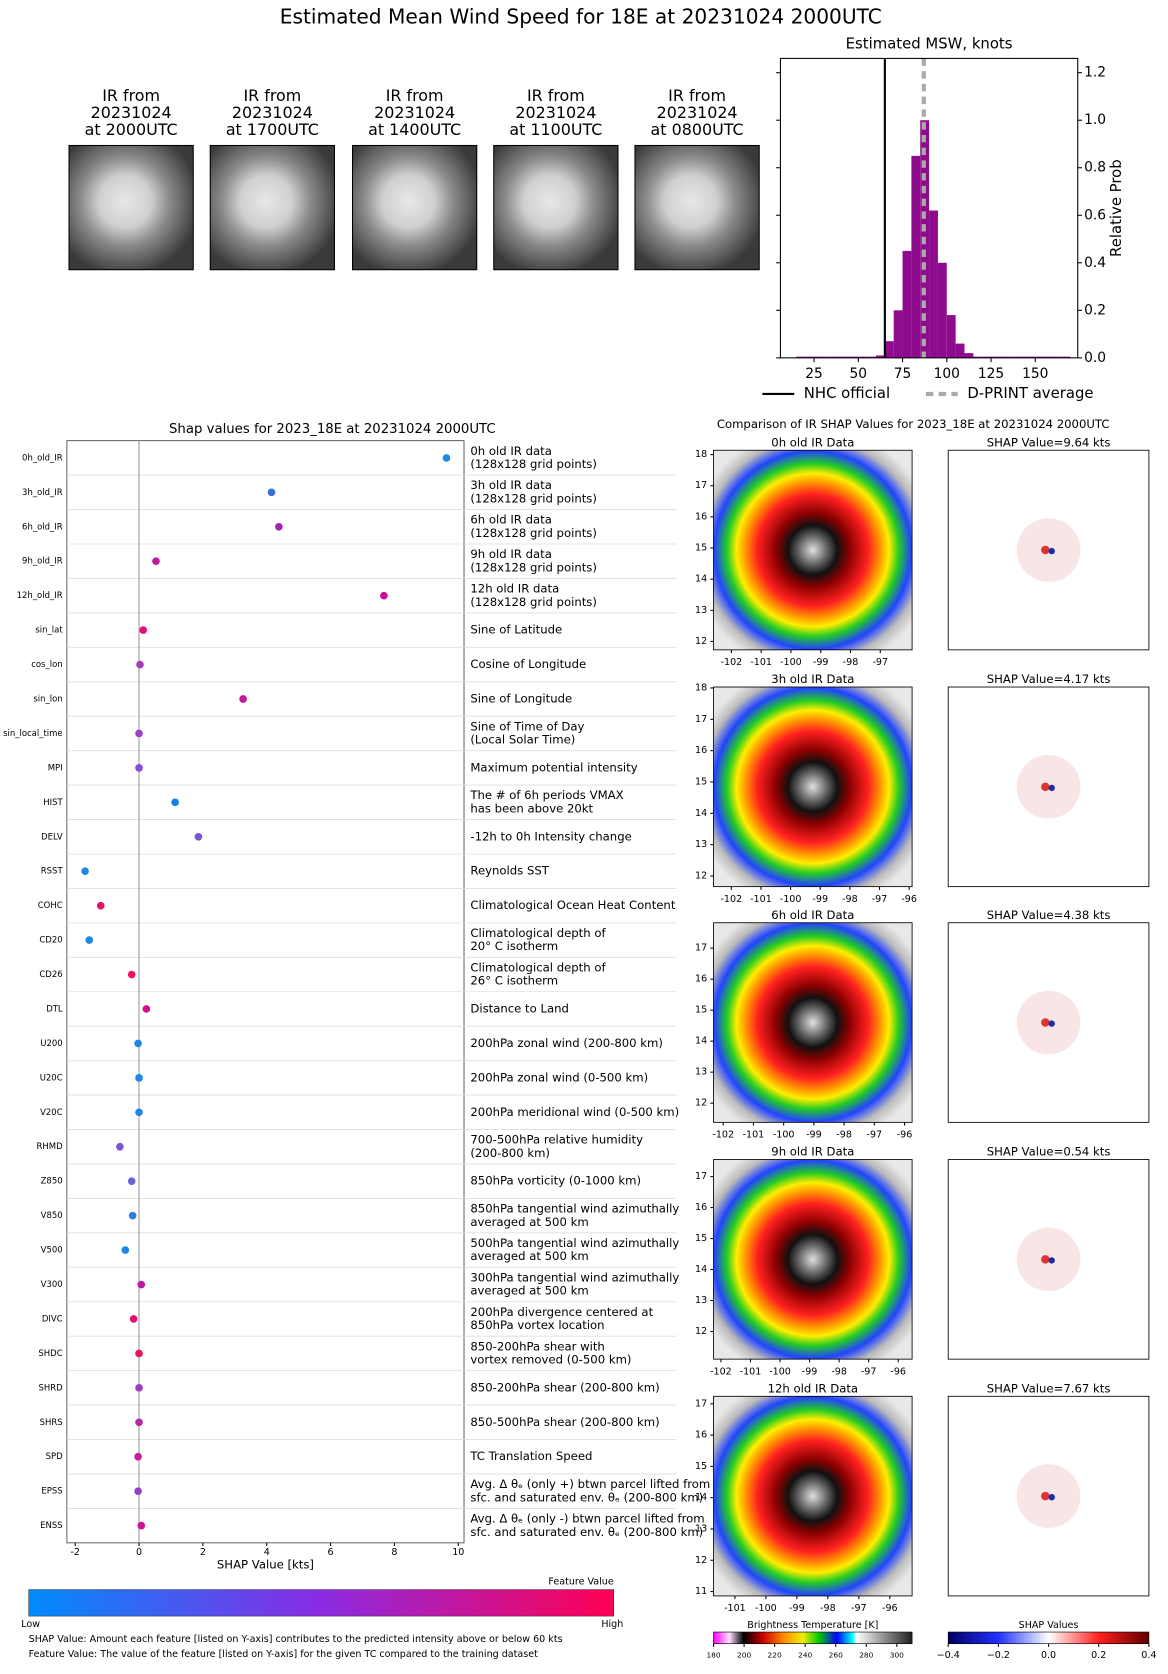 The height and width of the screenshot is (1674, 1168). Describe the element at coordinates (1049, 1625) in the screenshot. I see `colorbar-title: SHAP Values` at that location.